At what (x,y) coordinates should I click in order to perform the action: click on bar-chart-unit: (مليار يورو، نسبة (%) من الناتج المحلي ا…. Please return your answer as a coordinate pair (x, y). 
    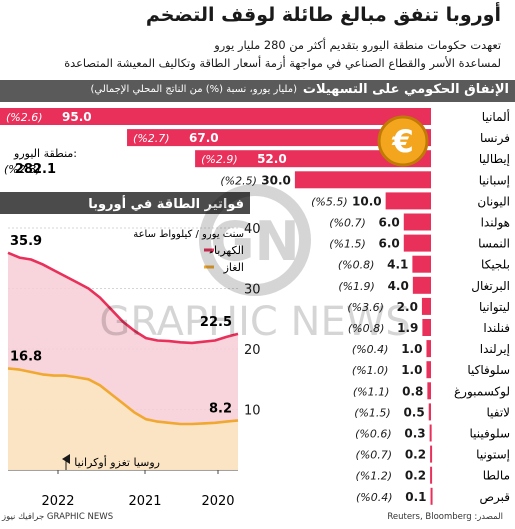
    Looking at the image, I should click on (193, 89).